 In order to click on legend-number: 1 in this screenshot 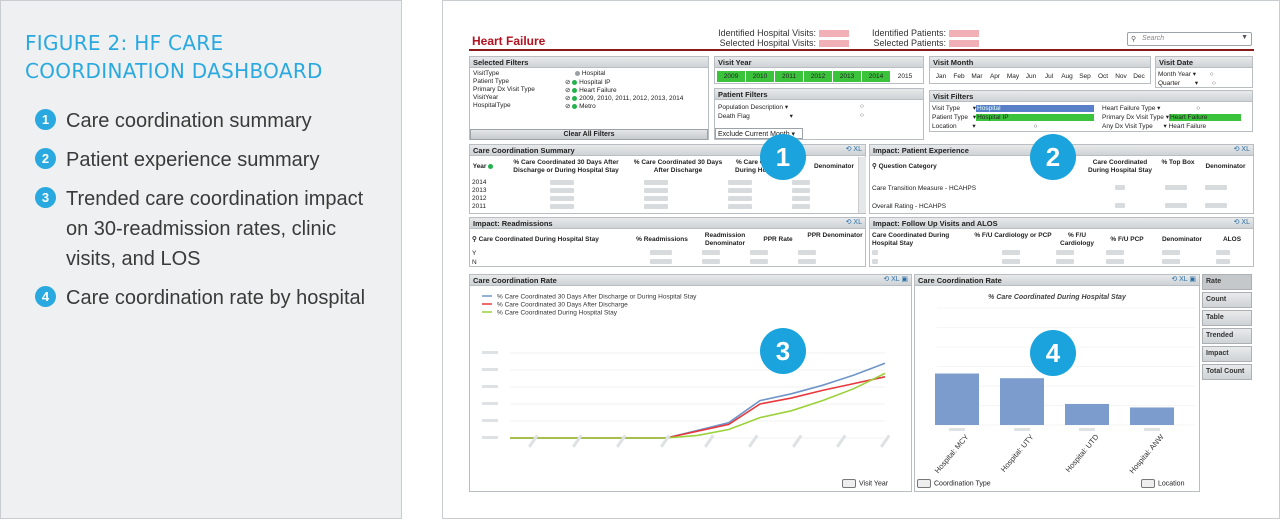, I will do `click(45, 119)`.